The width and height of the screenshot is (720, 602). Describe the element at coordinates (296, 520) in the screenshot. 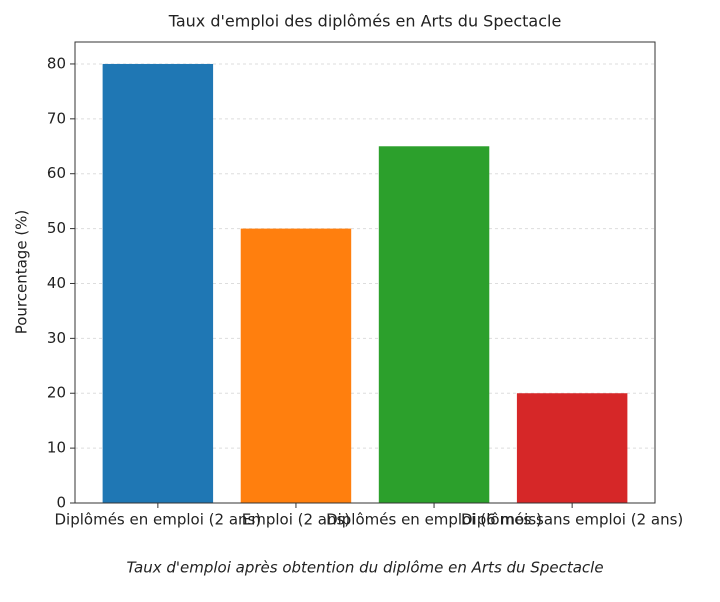

I see `x-tick-label: Emploi (2 ans)` at that location.